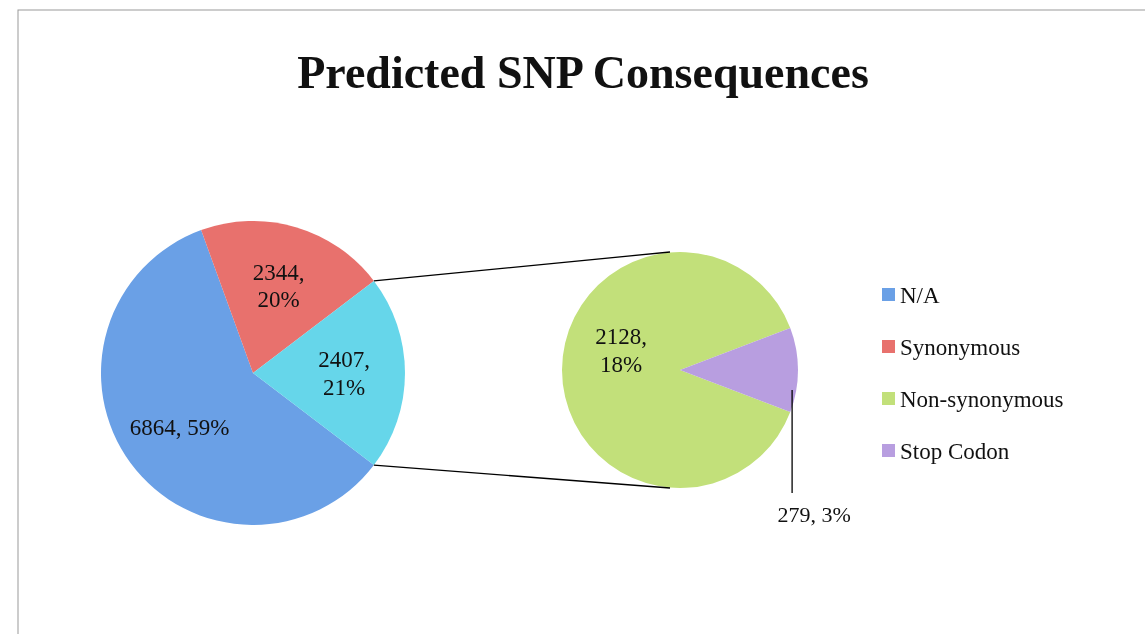  I want to click on legend-label: Synonymous, so click(960, 348).